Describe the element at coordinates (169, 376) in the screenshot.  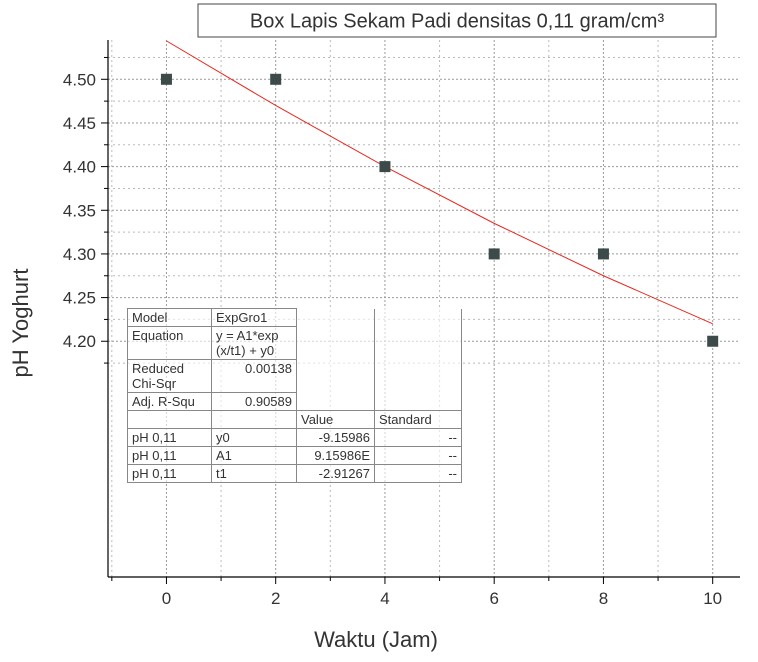
I see `table-cell: Reduced Chi-Sqr` at that location.